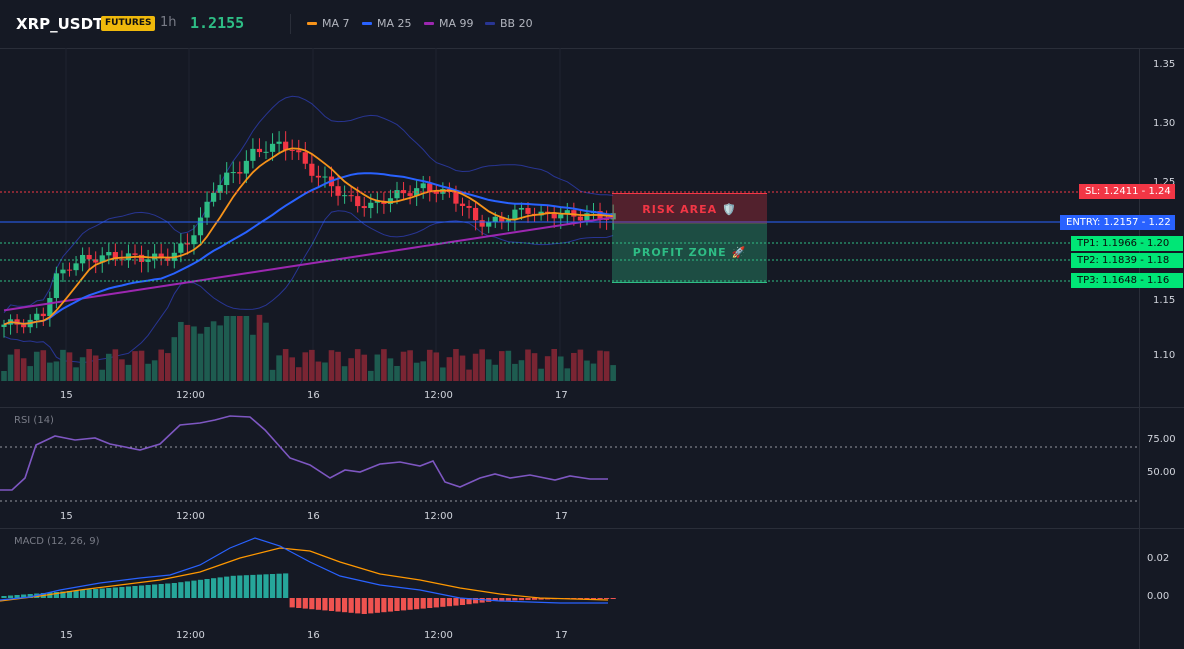  Describe the element at coordinates (312, 23) in the screenshot. I see `ma7-swatch` at that location.